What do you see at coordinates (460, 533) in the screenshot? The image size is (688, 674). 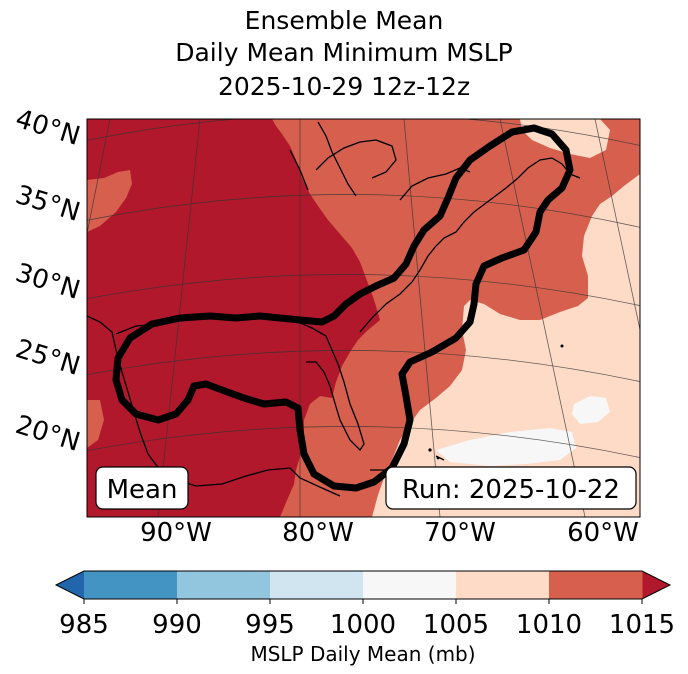 I see `lon-label-70: 70°W` at bounding box center [460, 533].